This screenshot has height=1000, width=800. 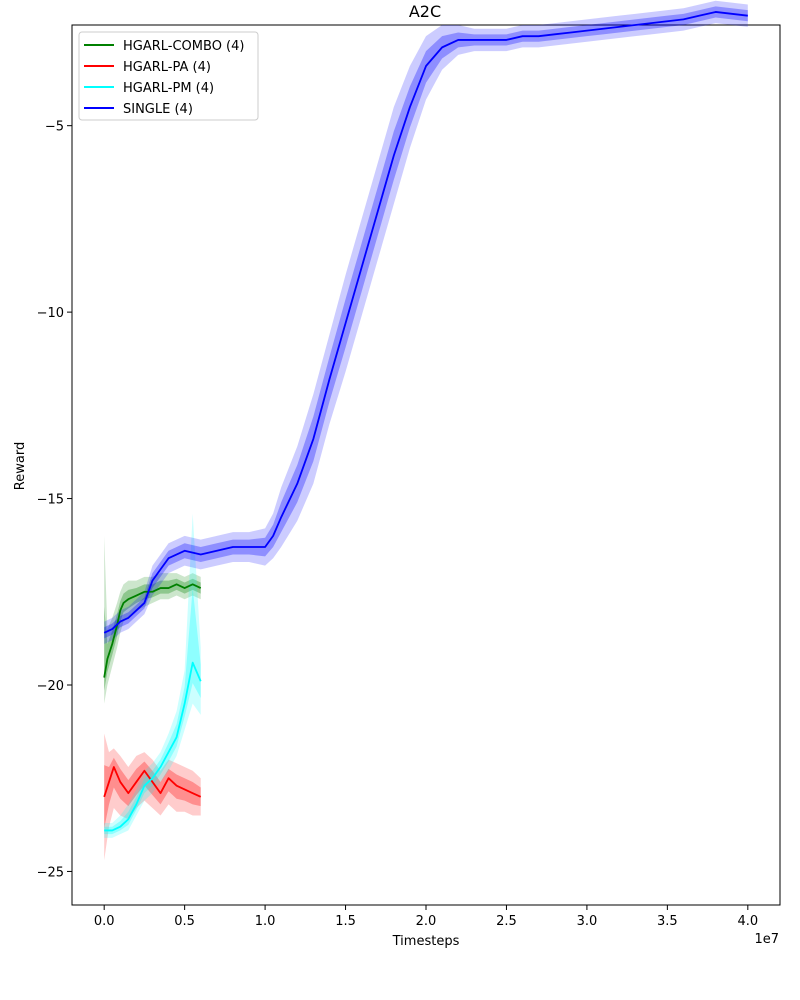 What do you see at coordinates (747, 921) in the screenshot?
I see `x-tick-label: 4.0` at bounding box center [747, 921].